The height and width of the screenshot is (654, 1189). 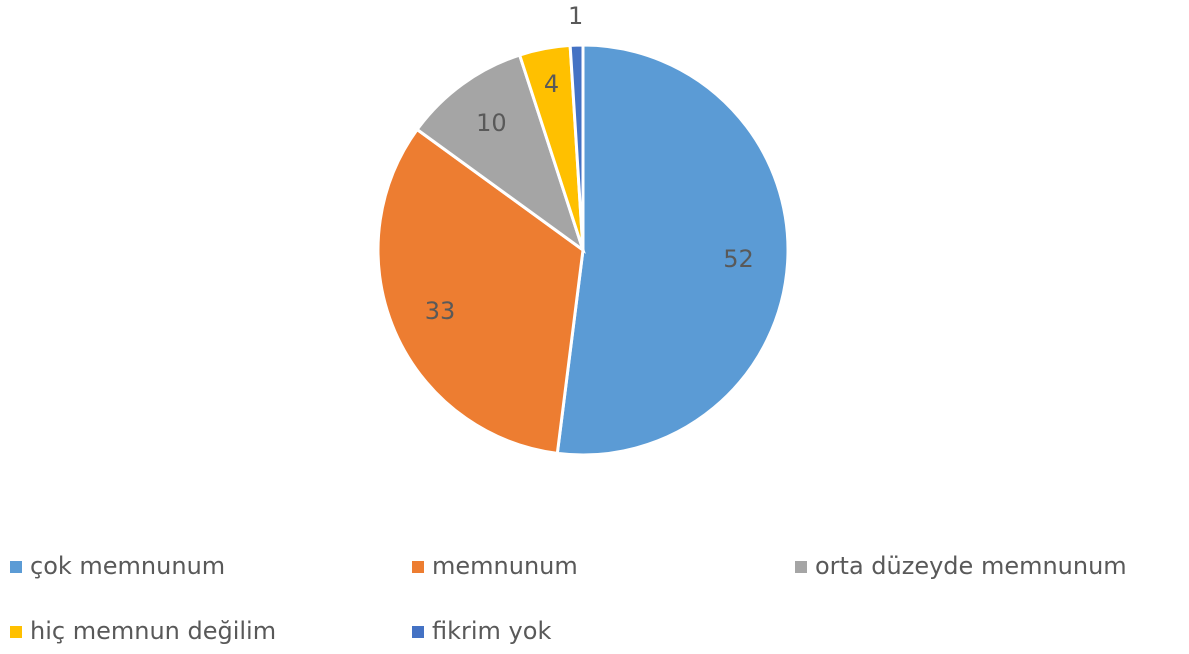 I want to click on data-label: 10, so click(x=491, y=123).